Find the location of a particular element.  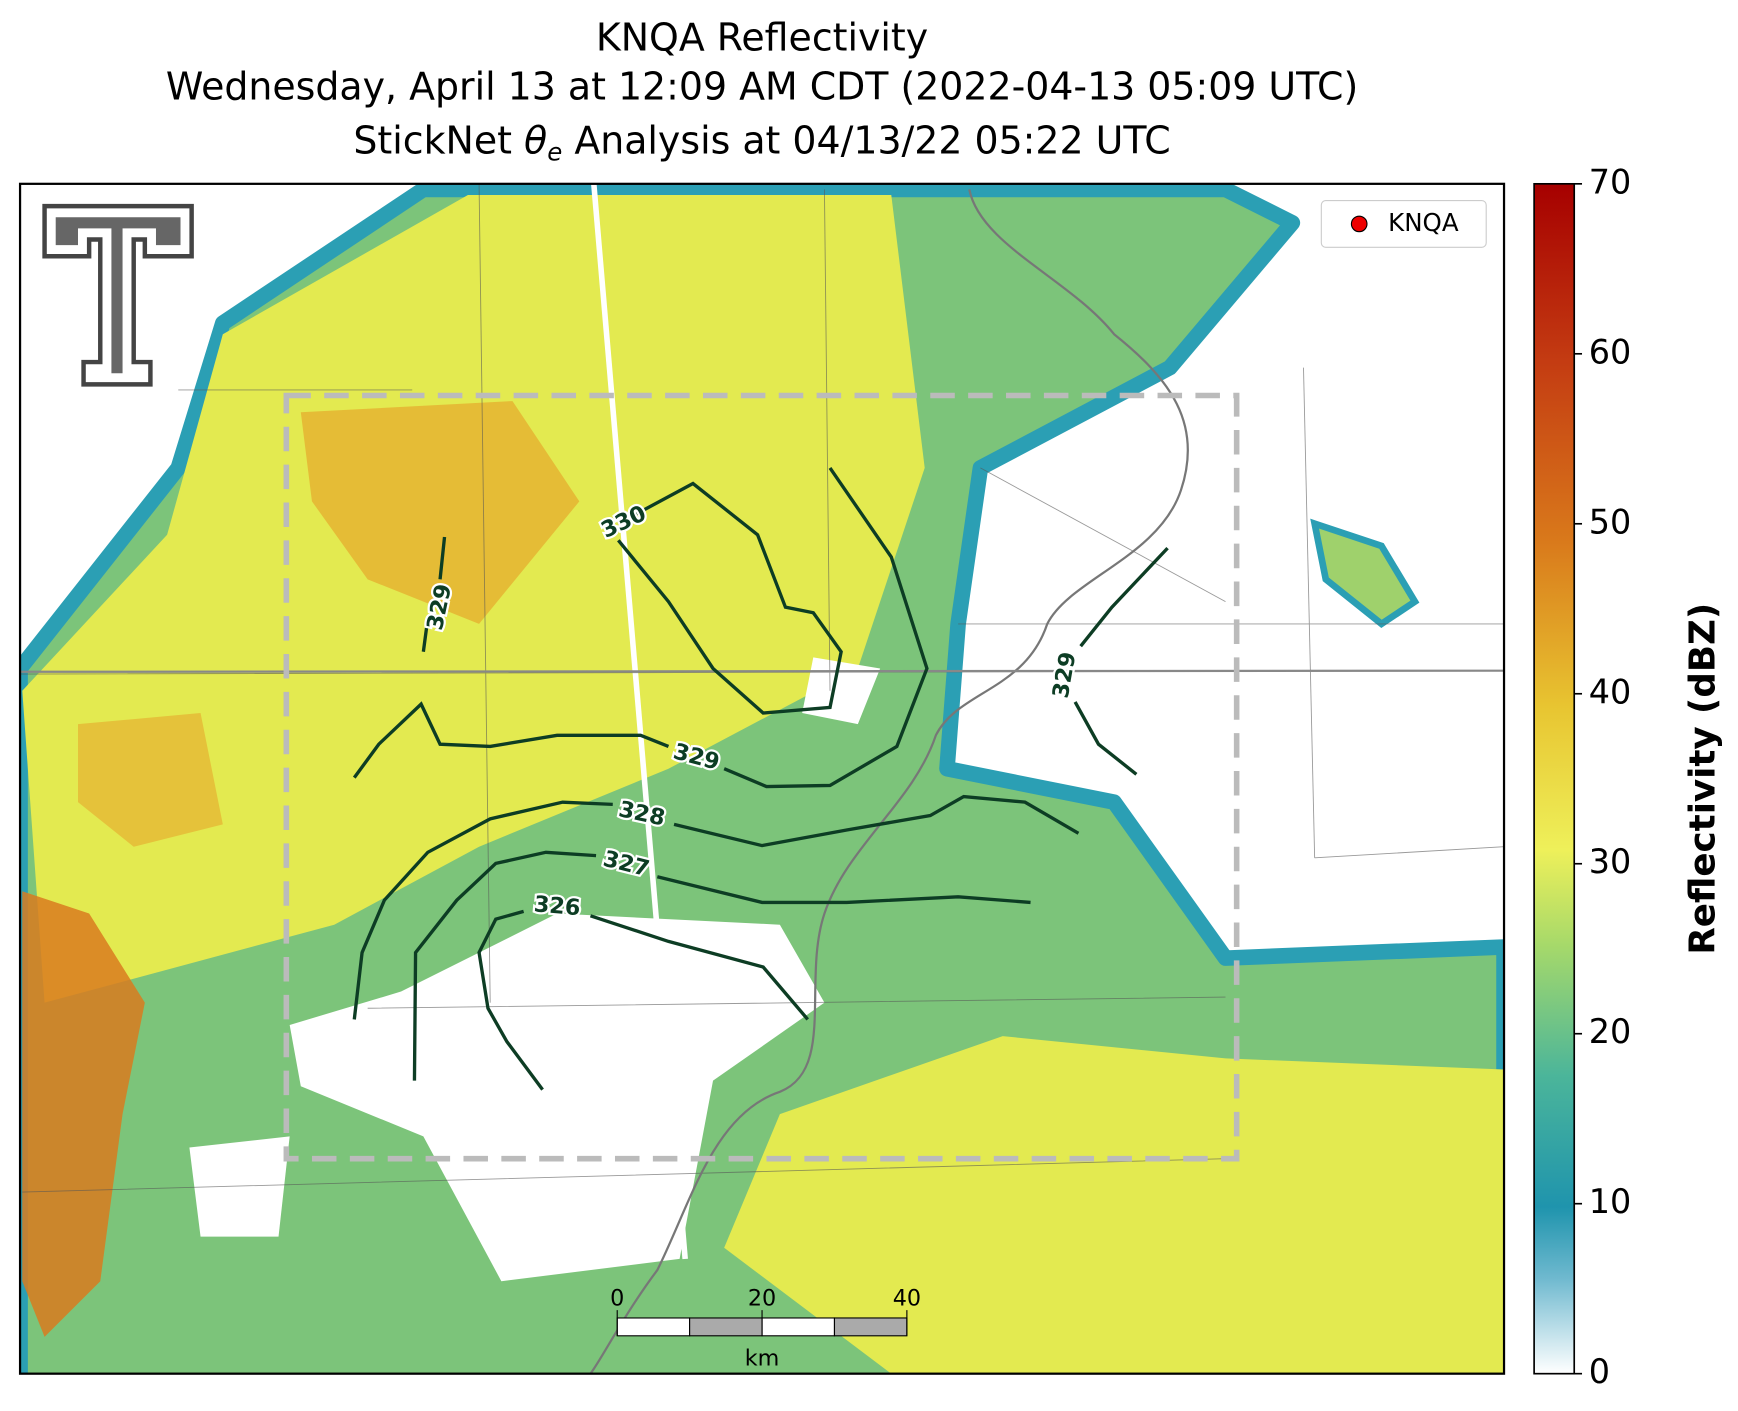

legend-box is located at coordinates (1403, 223).